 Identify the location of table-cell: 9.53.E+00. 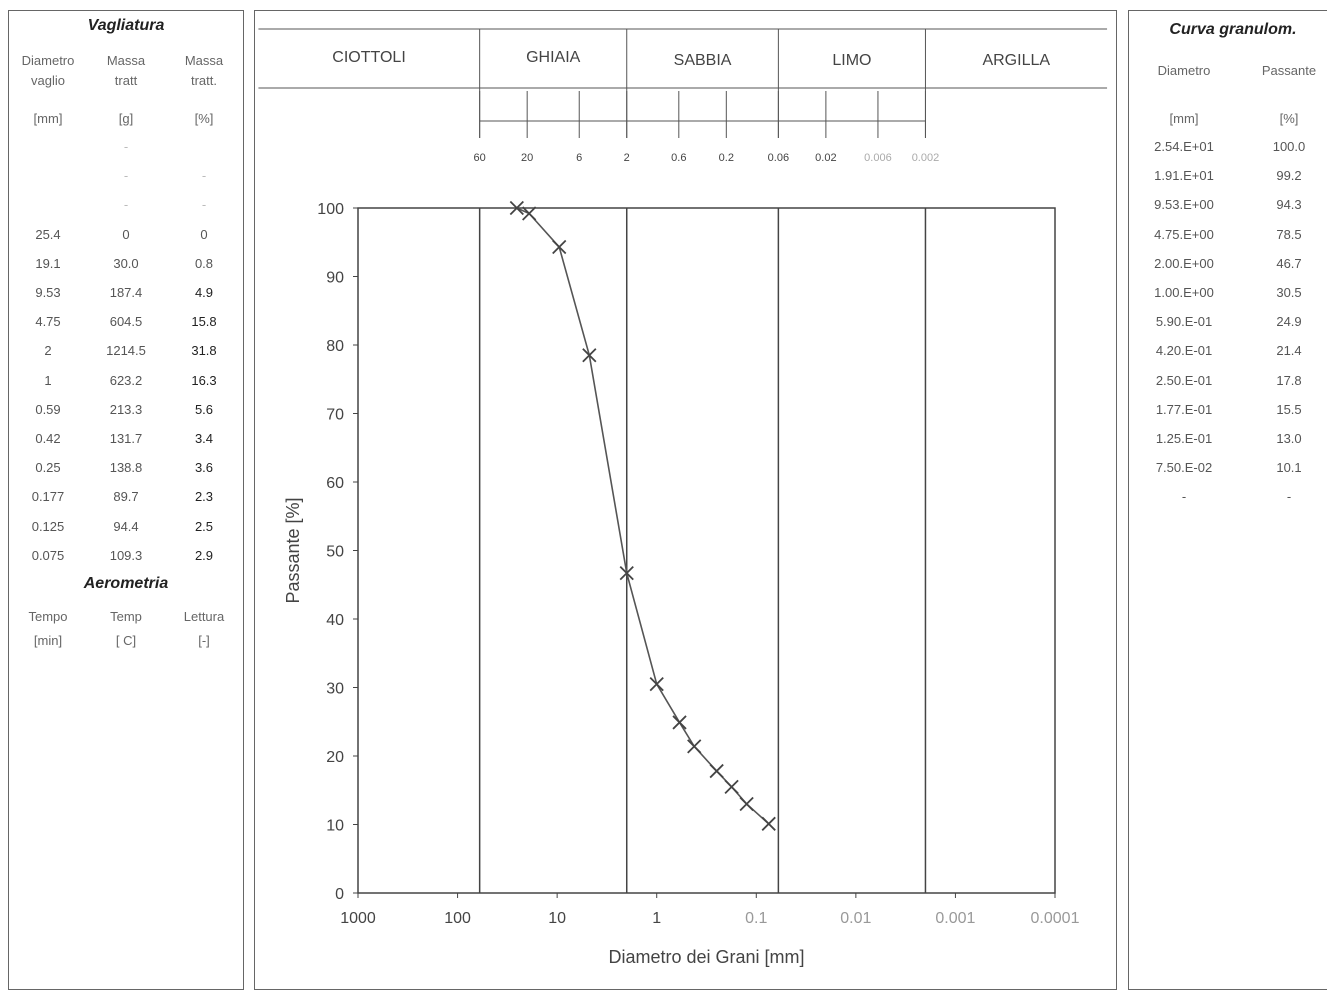
(1184, 205).